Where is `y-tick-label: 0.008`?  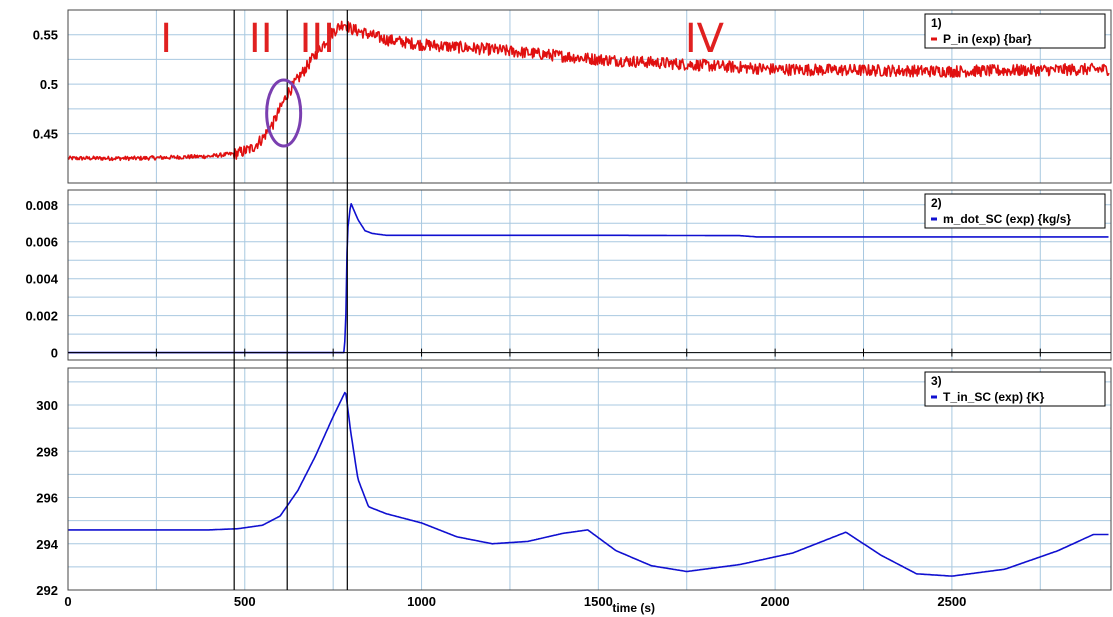
y-tick-label: 0.008 is located at coordinates (41, 205).